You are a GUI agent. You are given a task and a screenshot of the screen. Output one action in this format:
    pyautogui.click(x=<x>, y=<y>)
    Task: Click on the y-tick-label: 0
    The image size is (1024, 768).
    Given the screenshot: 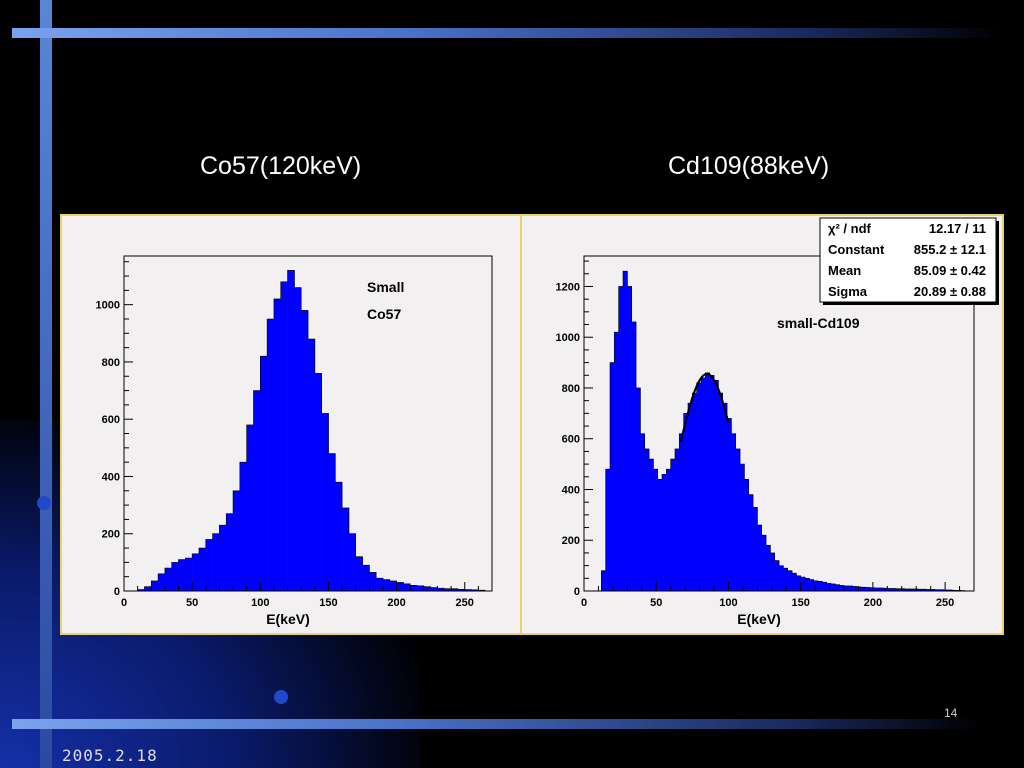 What is the action you would take?
    pyautogui.click(x=117, y=592)
    